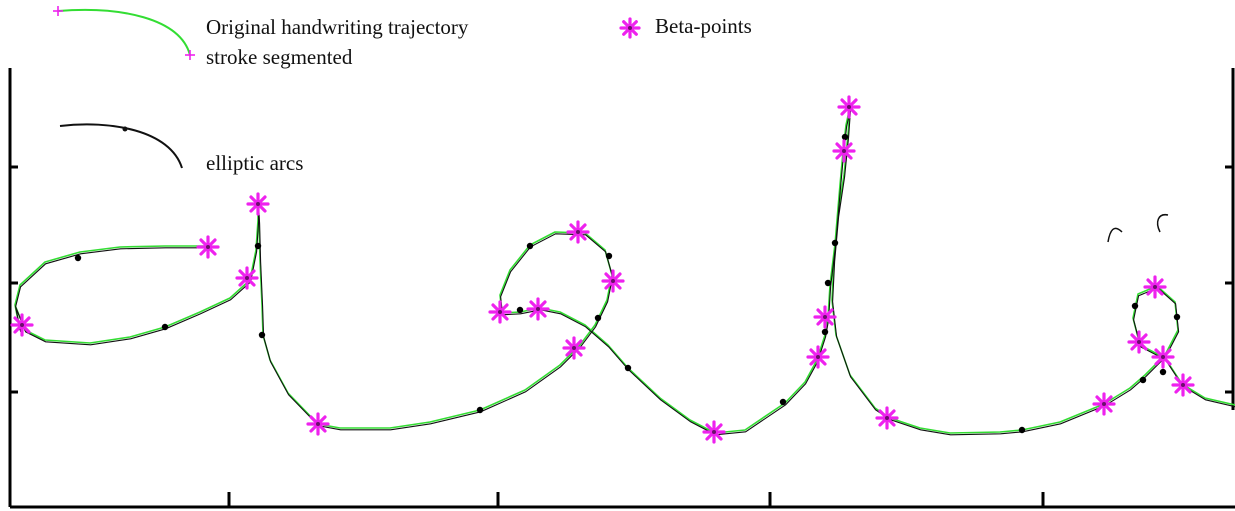  Describe the element at coordinates (58, 11) in the screenshot. I see `legend-start-marker` at that location.